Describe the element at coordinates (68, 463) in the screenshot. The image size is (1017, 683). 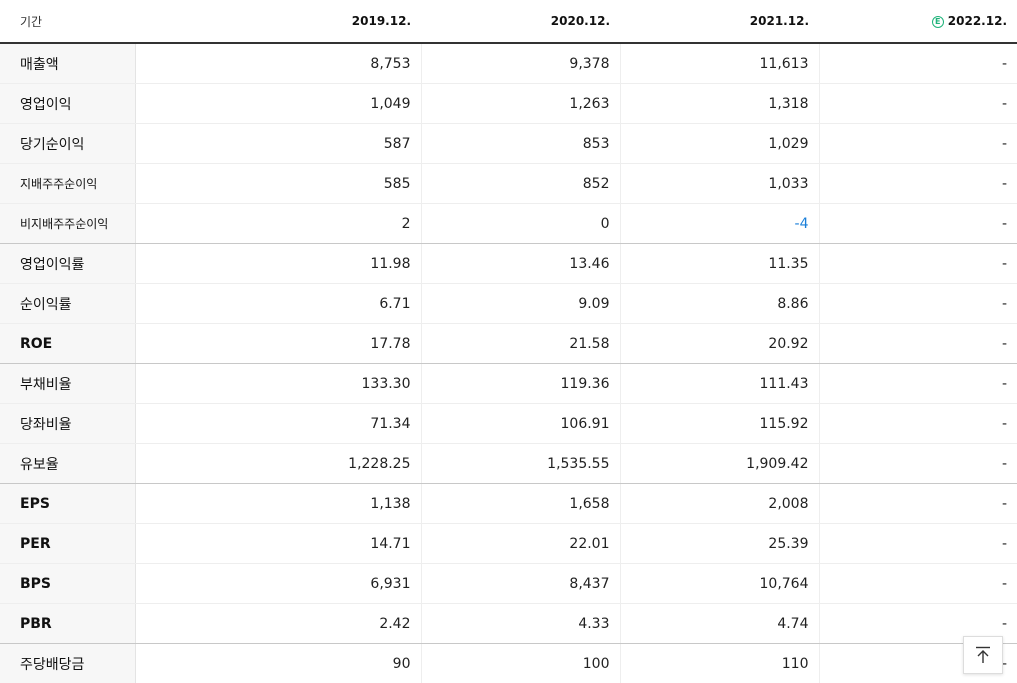
I see `row-label: 유보율` at that location.